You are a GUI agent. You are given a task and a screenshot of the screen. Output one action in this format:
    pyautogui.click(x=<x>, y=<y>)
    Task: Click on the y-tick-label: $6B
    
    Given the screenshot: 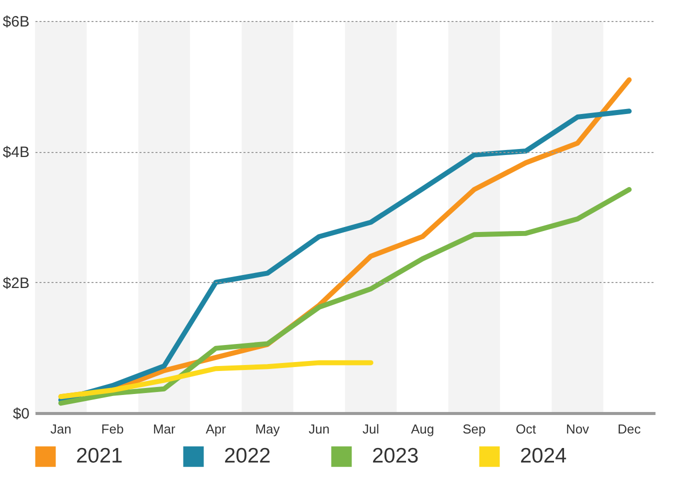 What is the action you would take?
    pyautogui.click(x=16, y=22)
    